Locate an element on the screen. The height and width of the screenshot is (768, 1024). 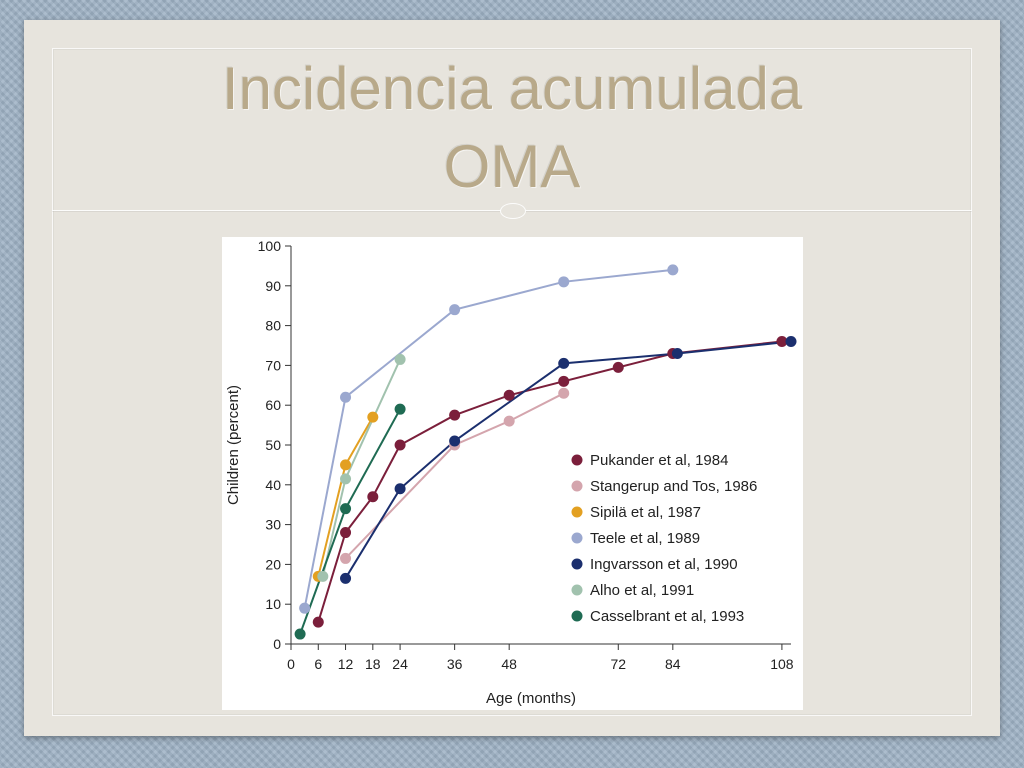
y-tick-label: 40 is located at coordinates (273, 485).